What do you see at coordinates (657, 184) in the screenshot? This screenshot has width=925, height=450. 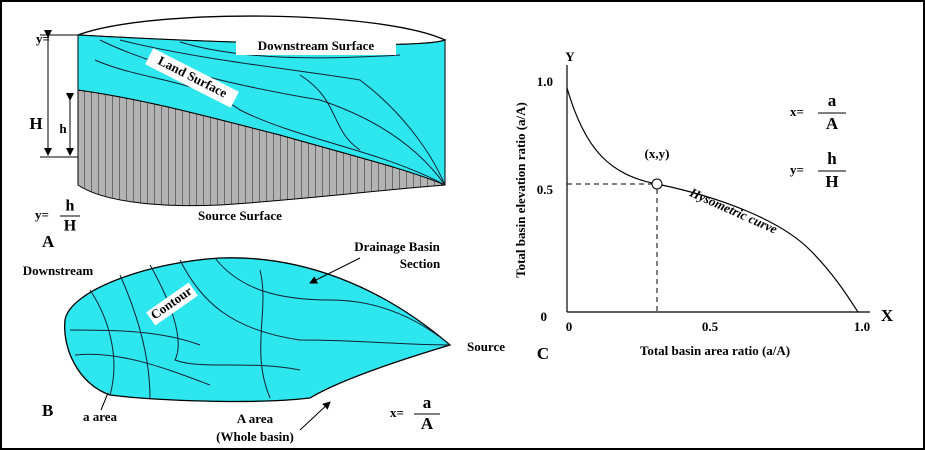 I see `point` at bounding box center [657, 184].